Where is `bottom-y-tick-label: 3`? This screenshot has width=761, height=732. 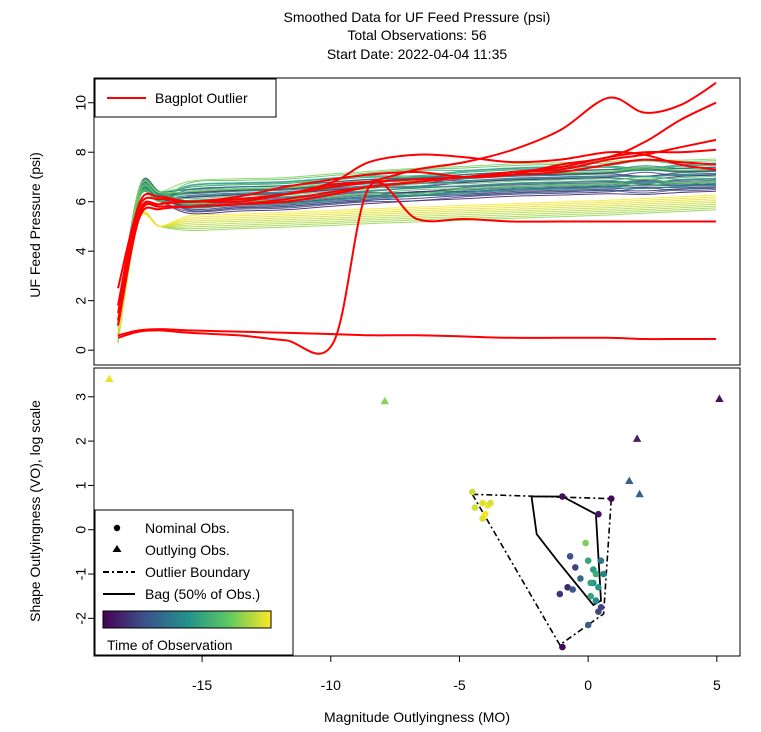
bottom-y-tick-label: 3 is located at coordinates (81, 397).